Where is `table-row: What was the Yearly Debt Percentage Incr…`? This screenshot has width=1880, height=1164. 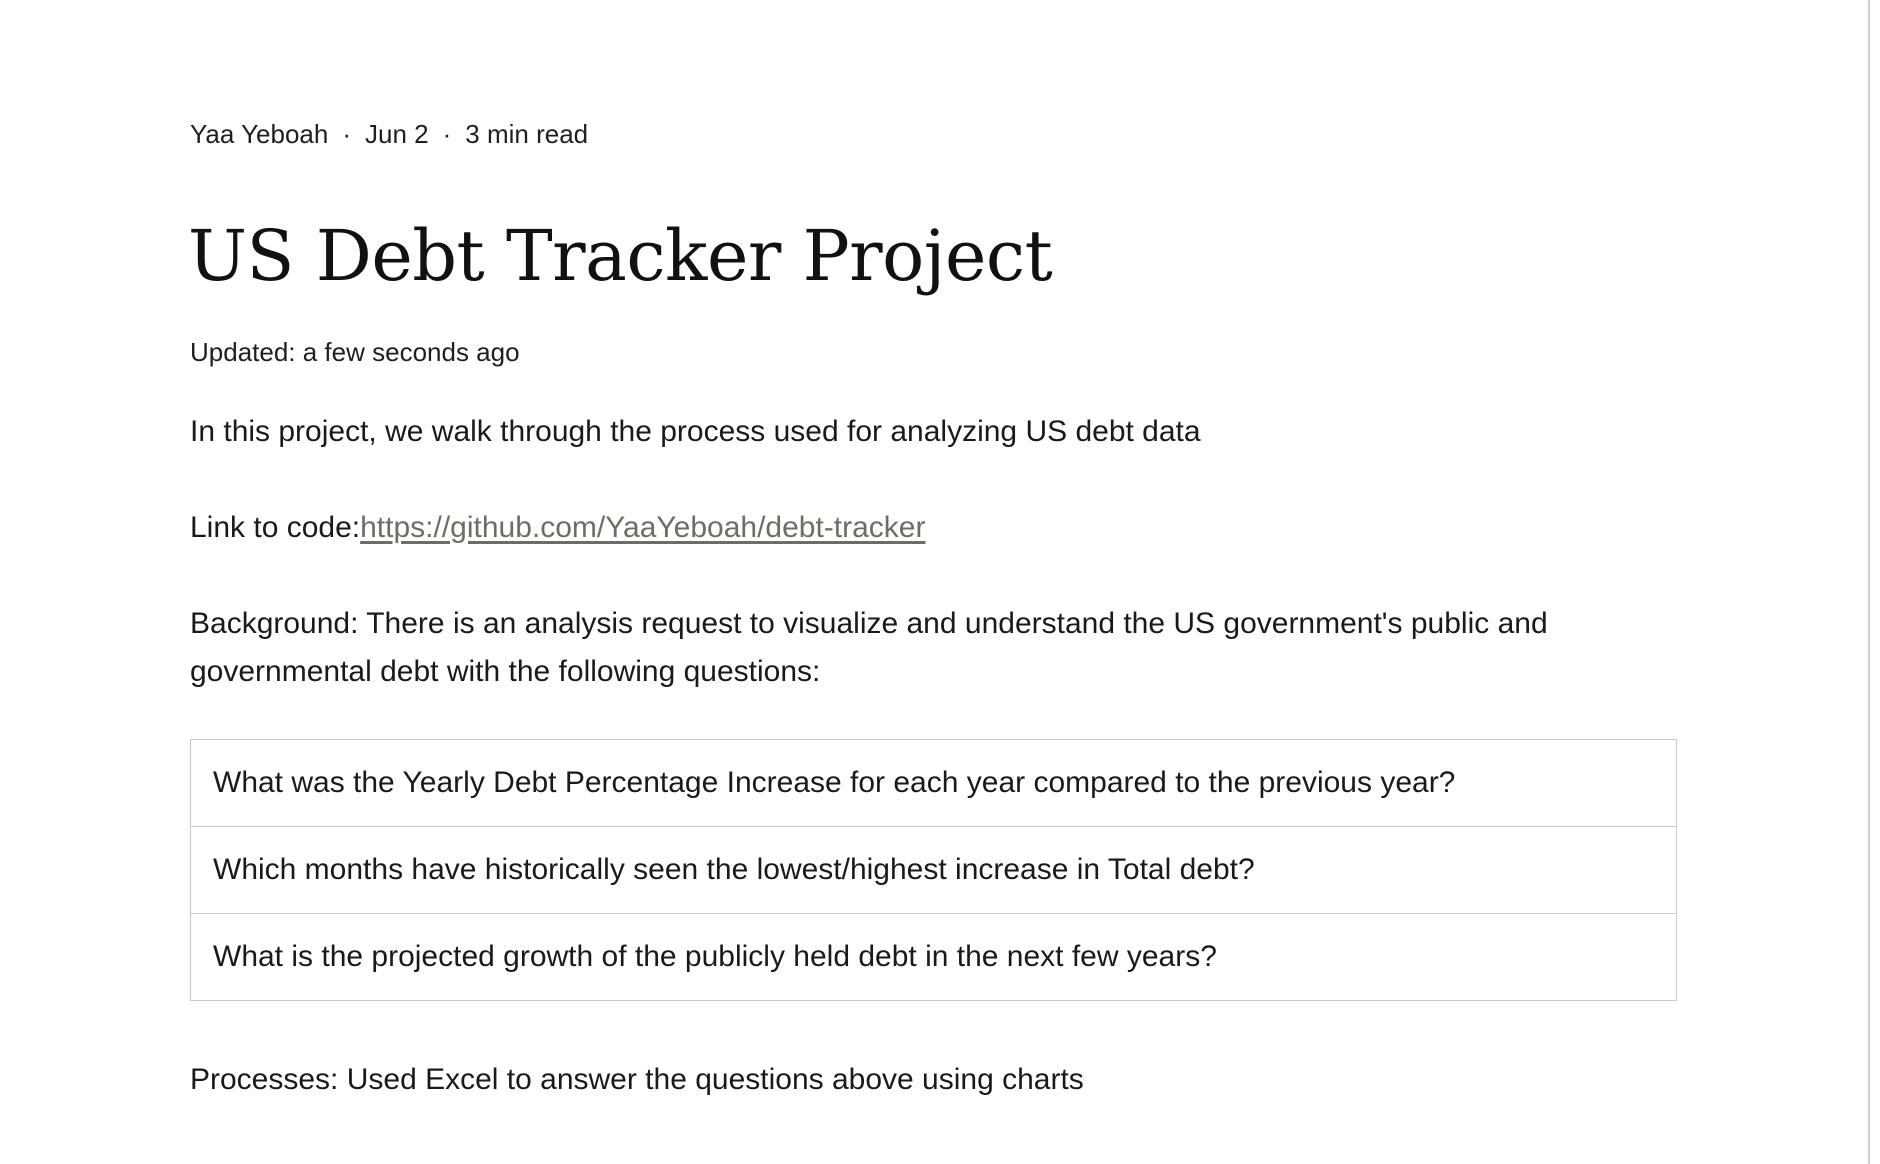 table-row: What was the Yearly Debt Percentage Incr… is located at coordinates (933, 783).